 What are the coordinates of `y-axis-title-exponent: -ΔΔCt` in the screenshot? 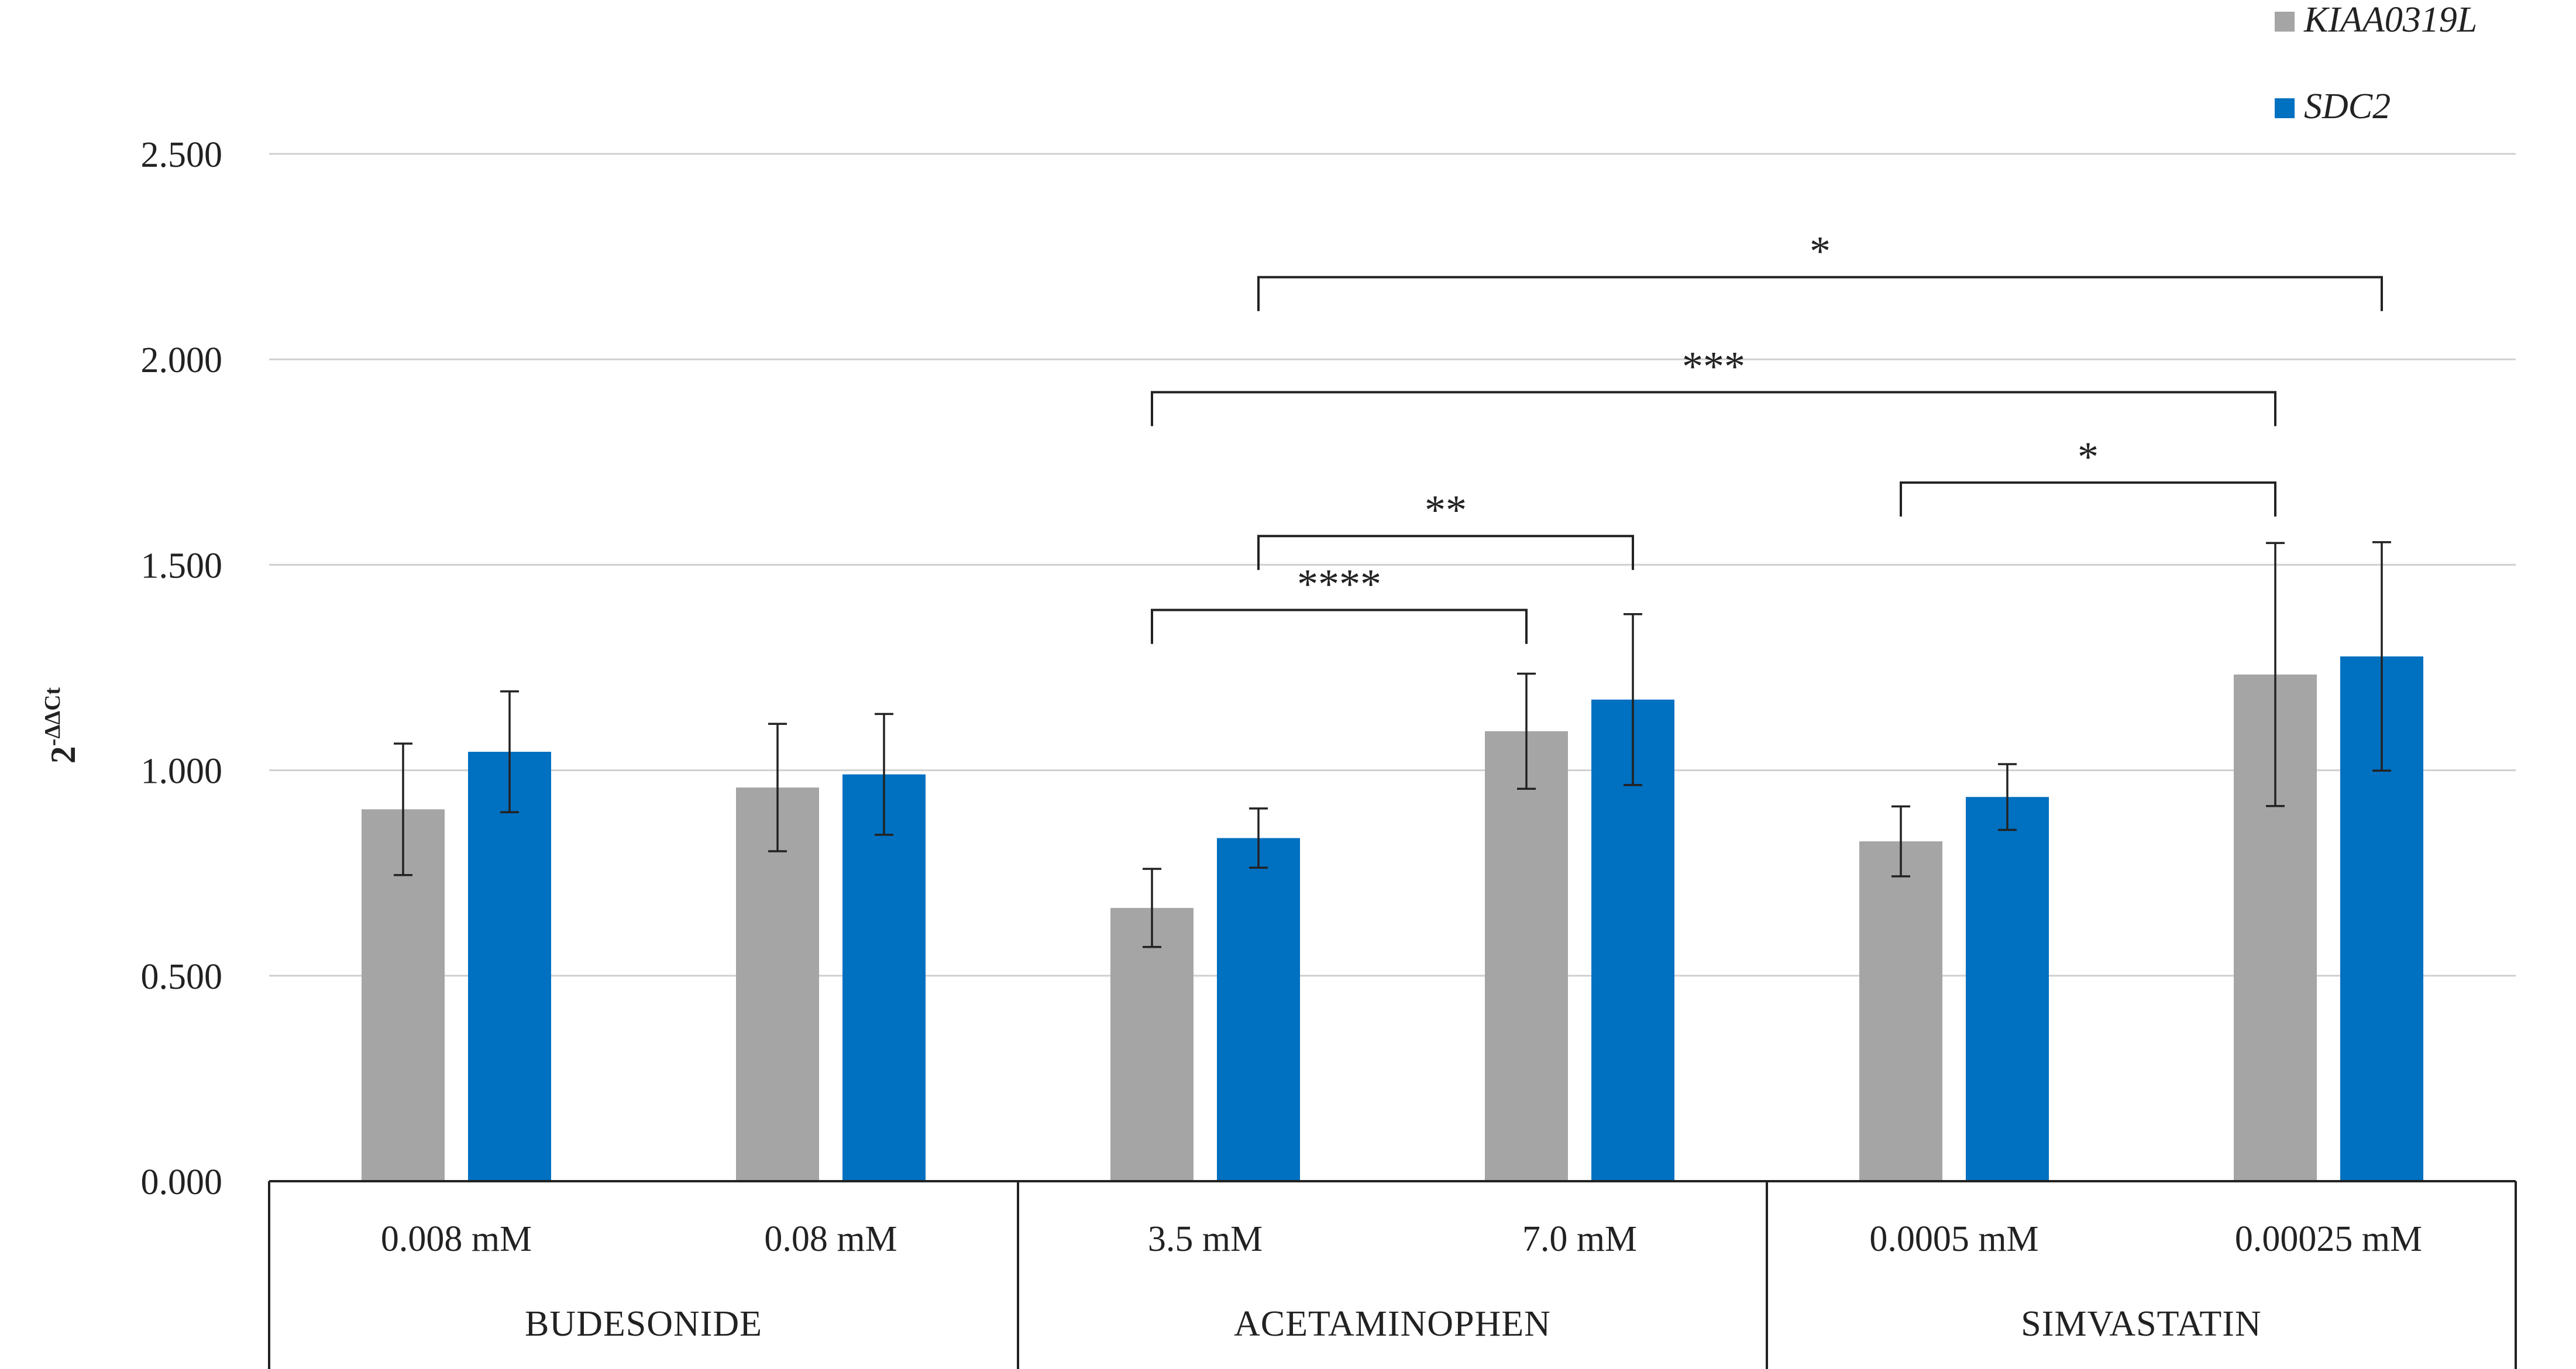 It's located at (53, 717).